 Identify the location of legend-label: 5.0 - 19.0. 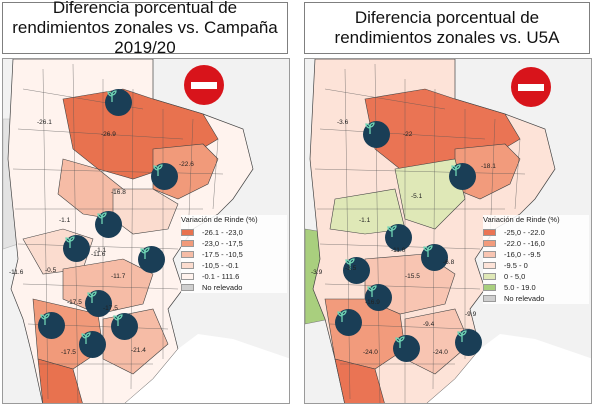
(520, 287).